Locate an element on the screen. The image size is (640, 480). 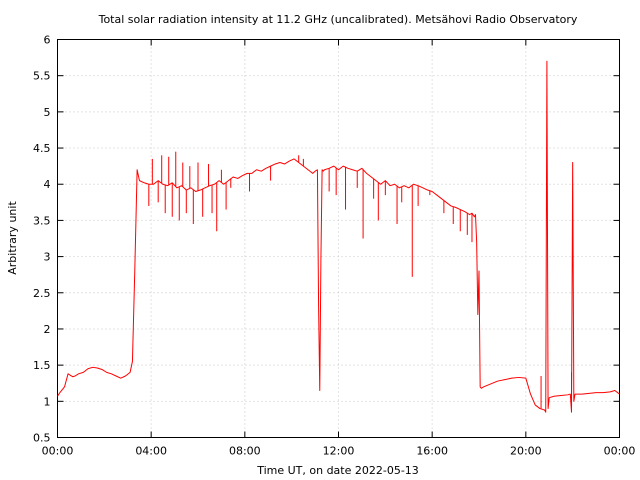
y-tick-label: 5.5 is located at coordinates (42, 76).